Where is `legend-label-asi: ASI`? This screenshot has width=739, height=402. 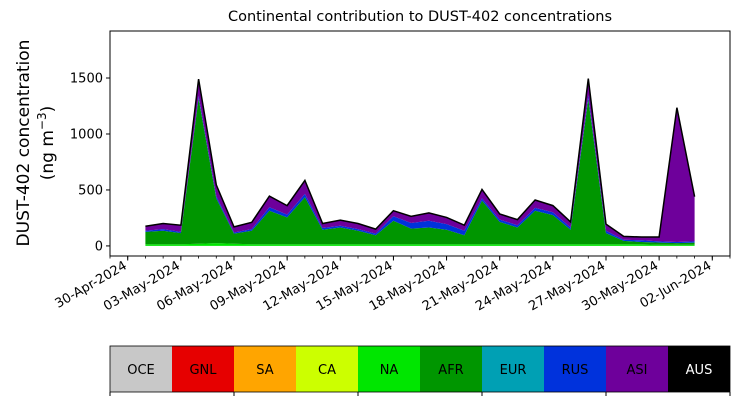 legend-label-asi: ASI is located at coordinates (637, 370).